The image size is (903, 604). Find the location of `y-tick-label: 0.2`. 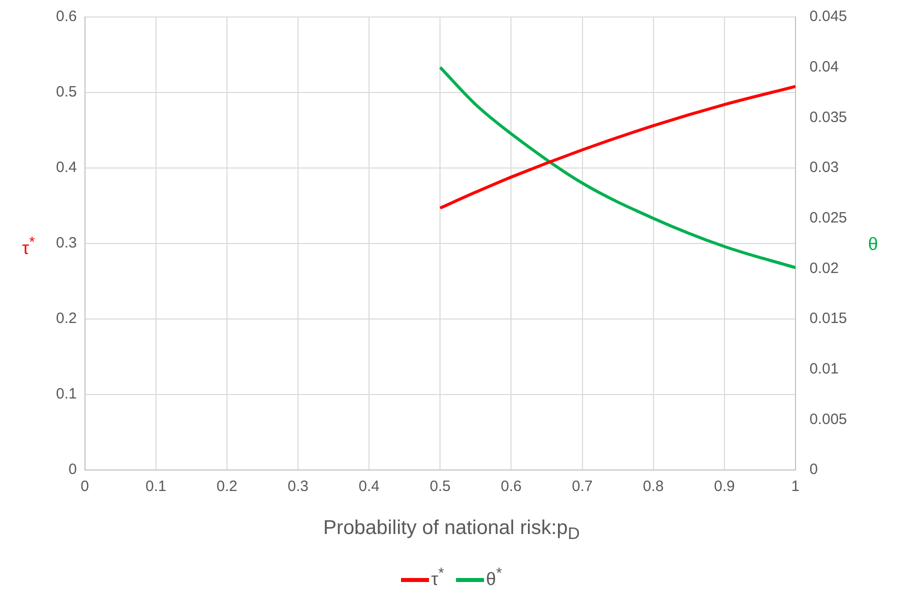

y-tick-label: 0.2 is located at coordinates (66, 319).